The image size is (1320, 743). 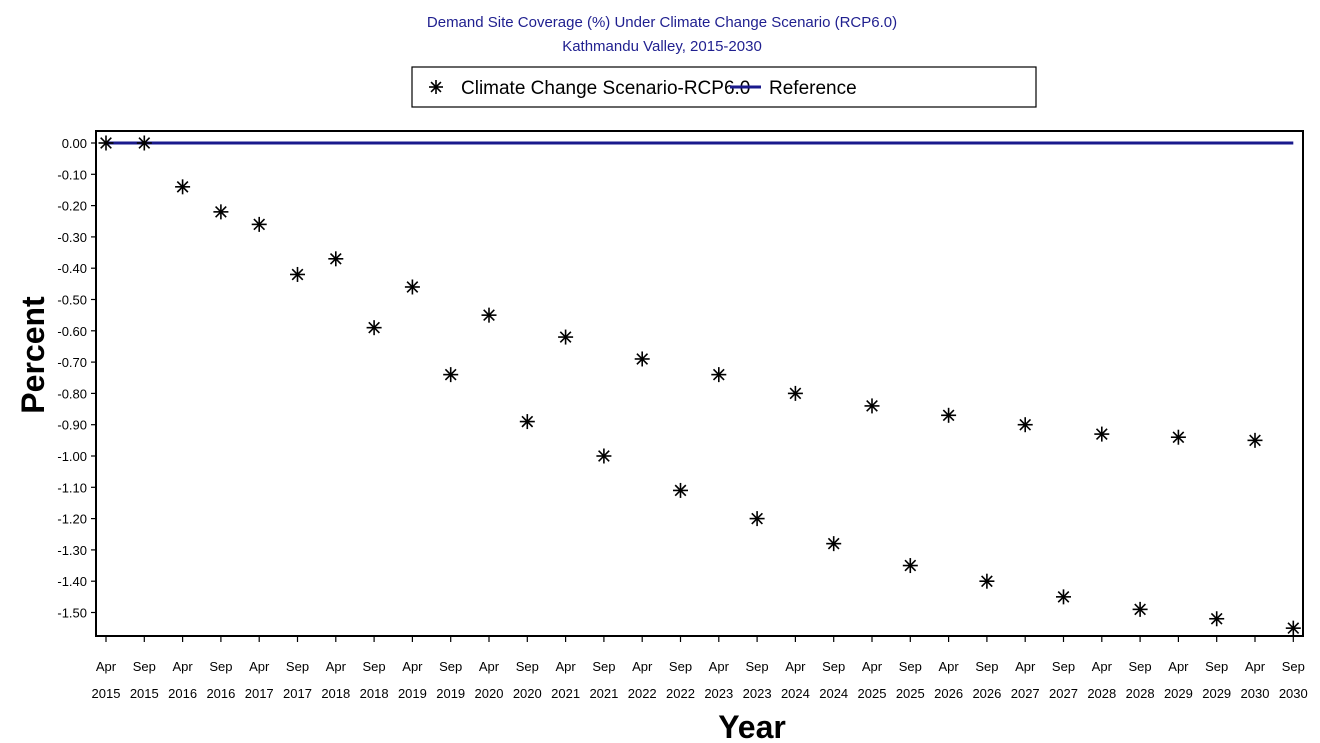 I want to click on x-tick-label-year: 2025, so click(x=910, y=693).